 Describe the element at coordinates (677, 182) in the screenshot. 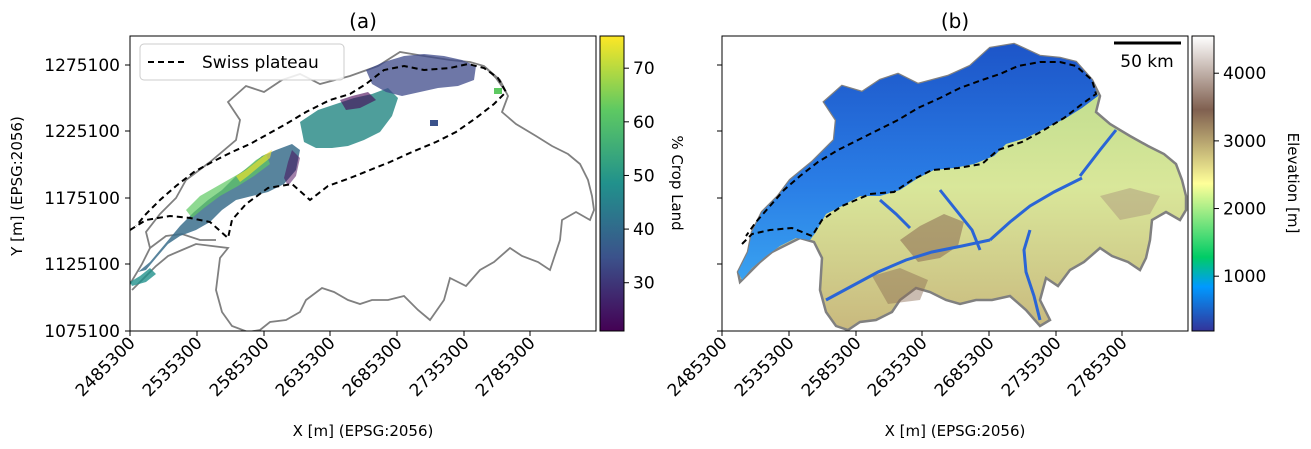

I see `colorbar-a-label: % Crop Land` at that location.